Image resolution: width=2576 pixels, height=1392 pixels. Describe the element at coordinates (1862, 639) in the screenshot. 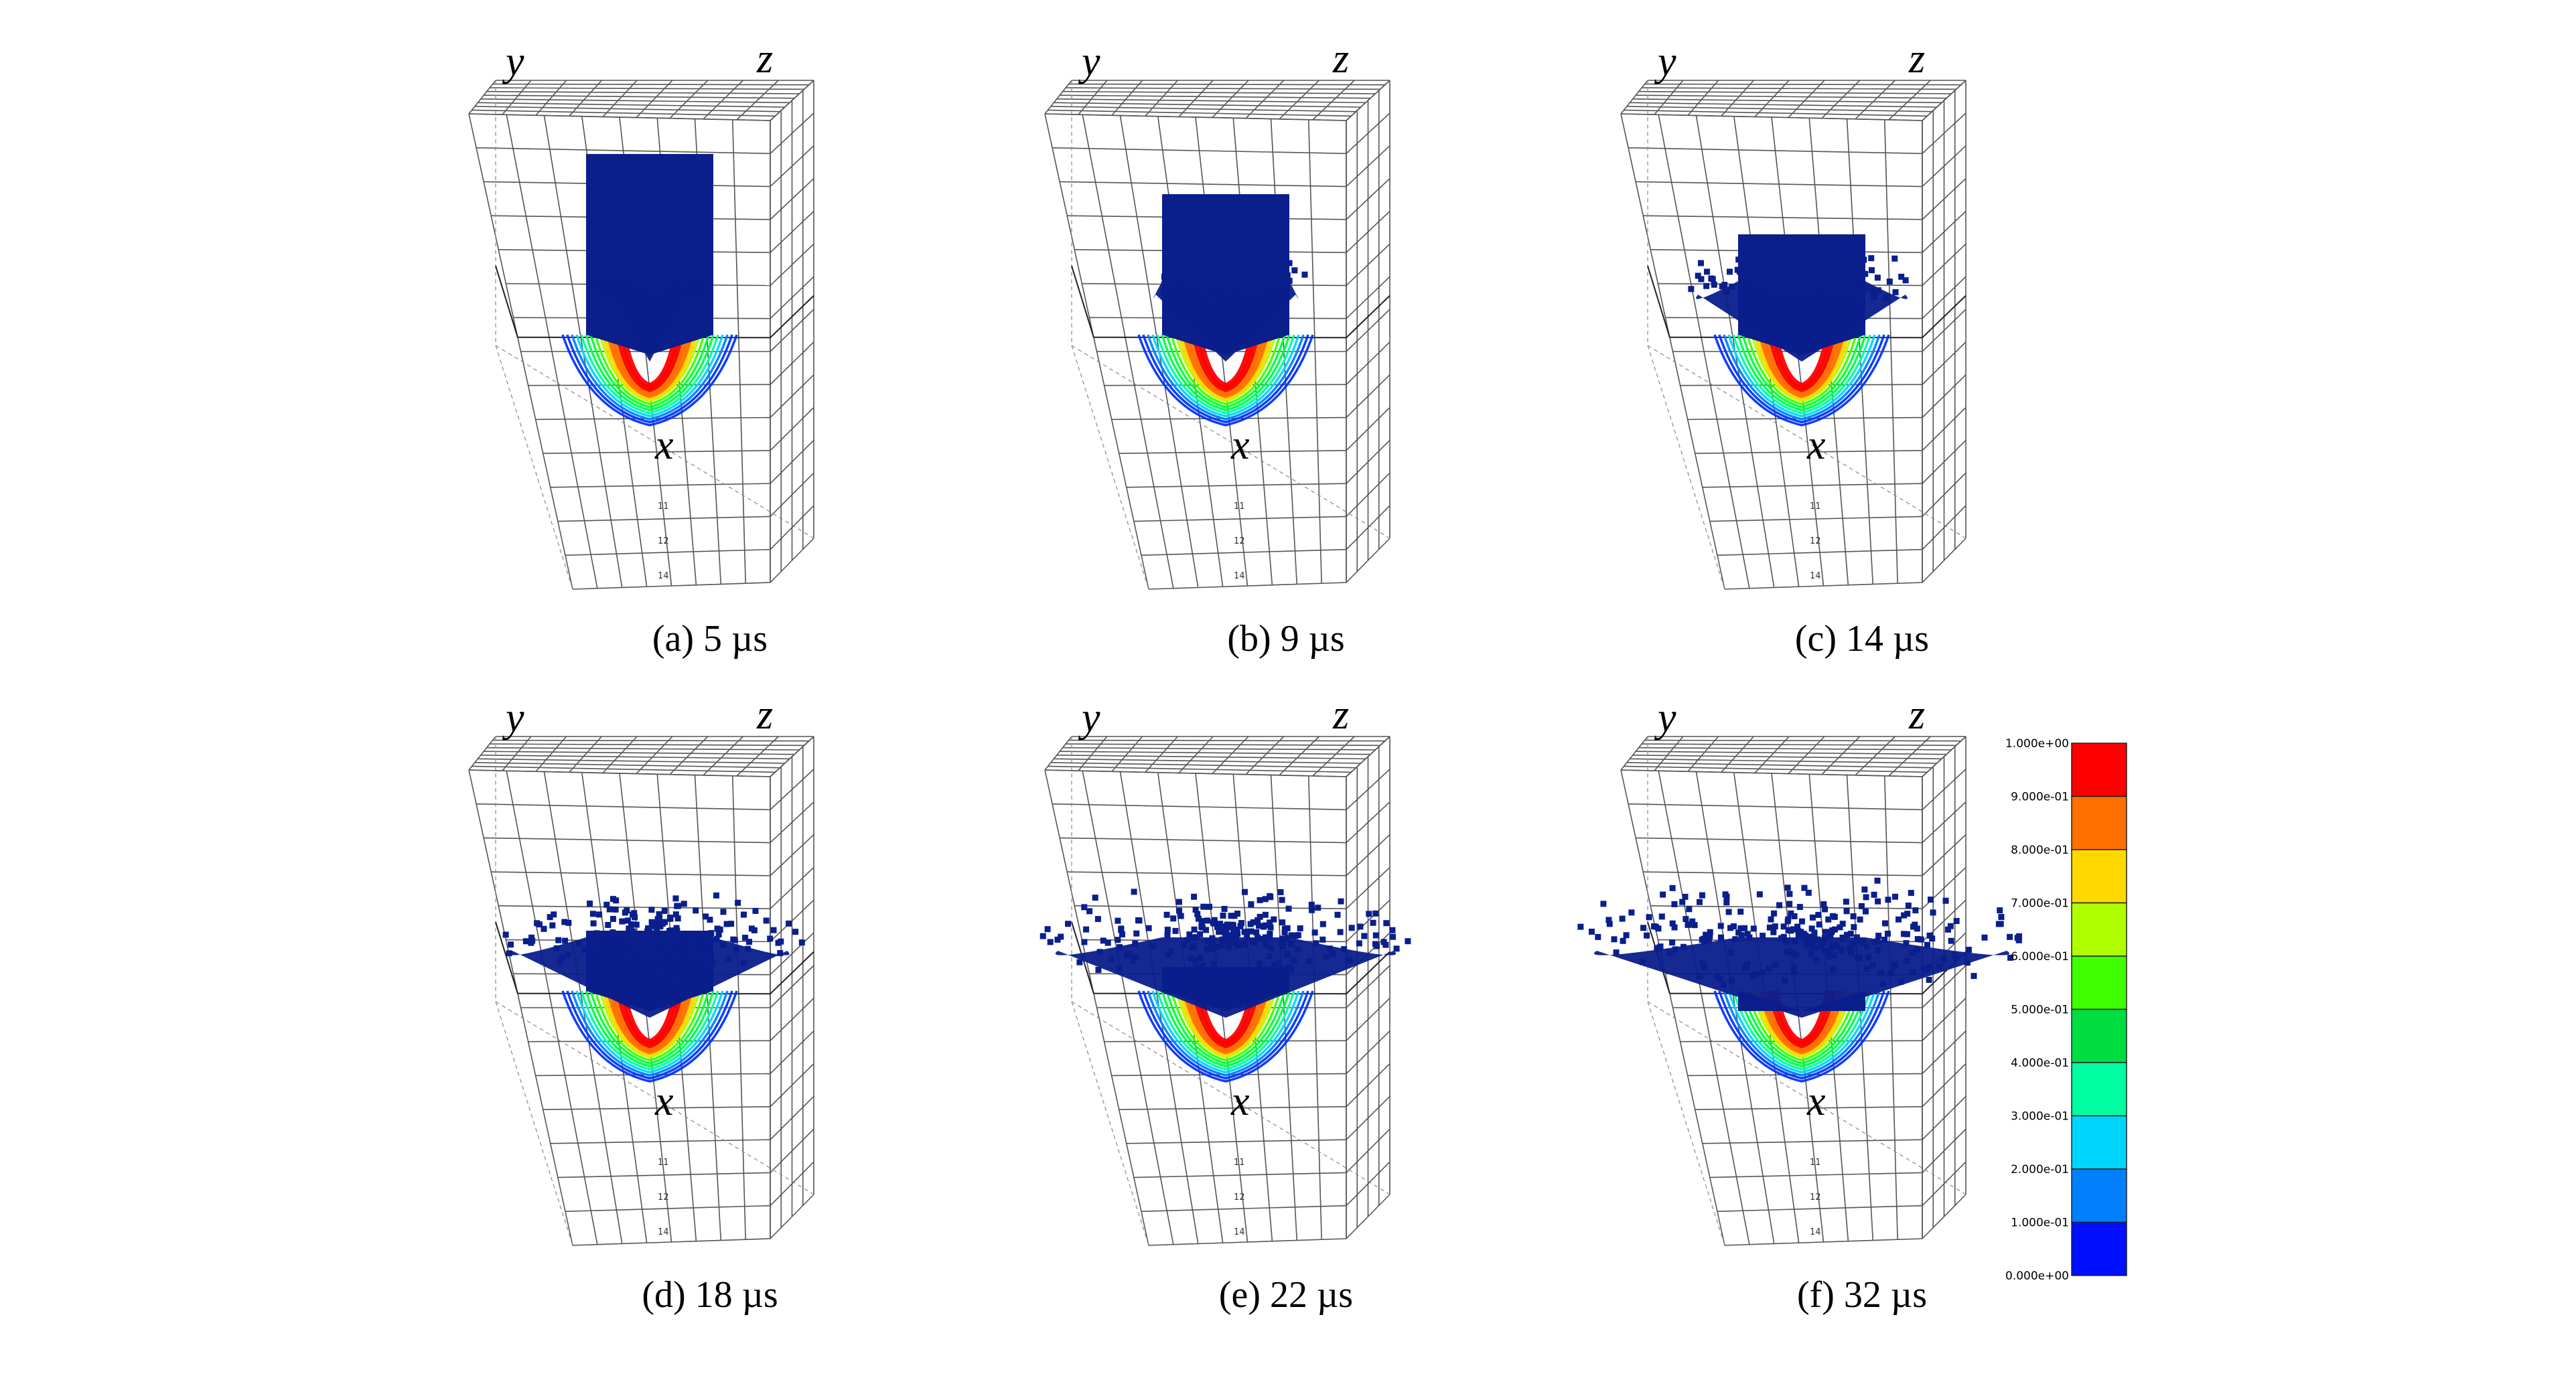

I see `panel-caption: (c) 14 µs` at that location.